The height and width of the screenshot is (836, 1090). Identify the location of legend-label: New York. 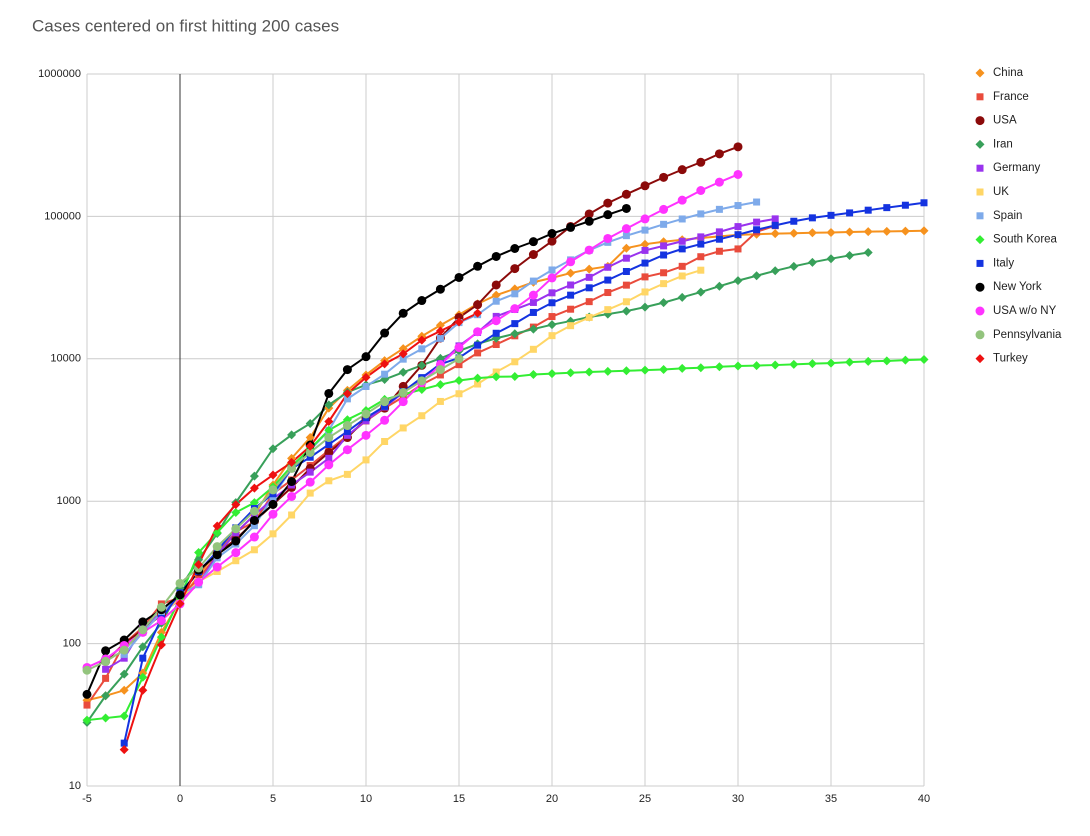
(1017, 287).